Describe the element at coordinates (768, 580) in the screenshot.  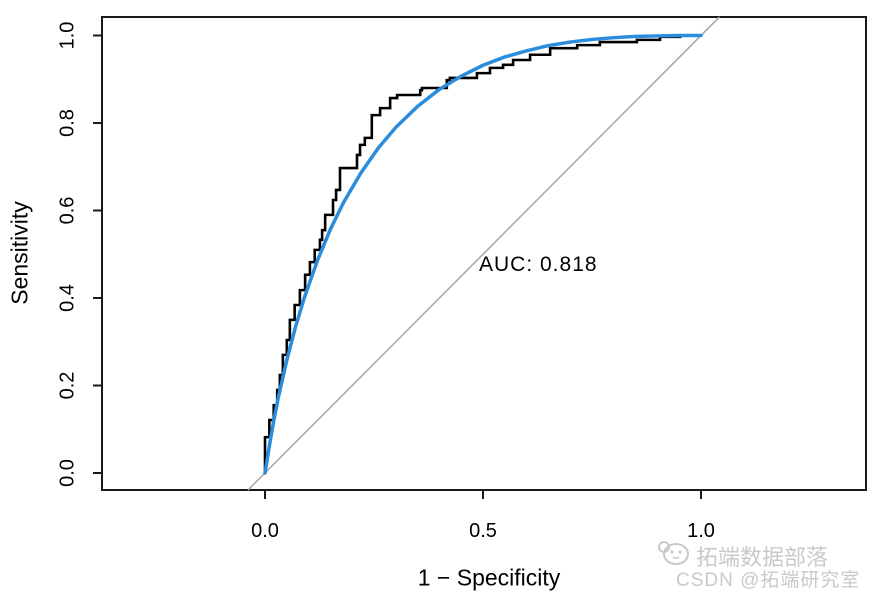
I see `watermark-csdn-text: CSDN @拓端研究室` at that location.